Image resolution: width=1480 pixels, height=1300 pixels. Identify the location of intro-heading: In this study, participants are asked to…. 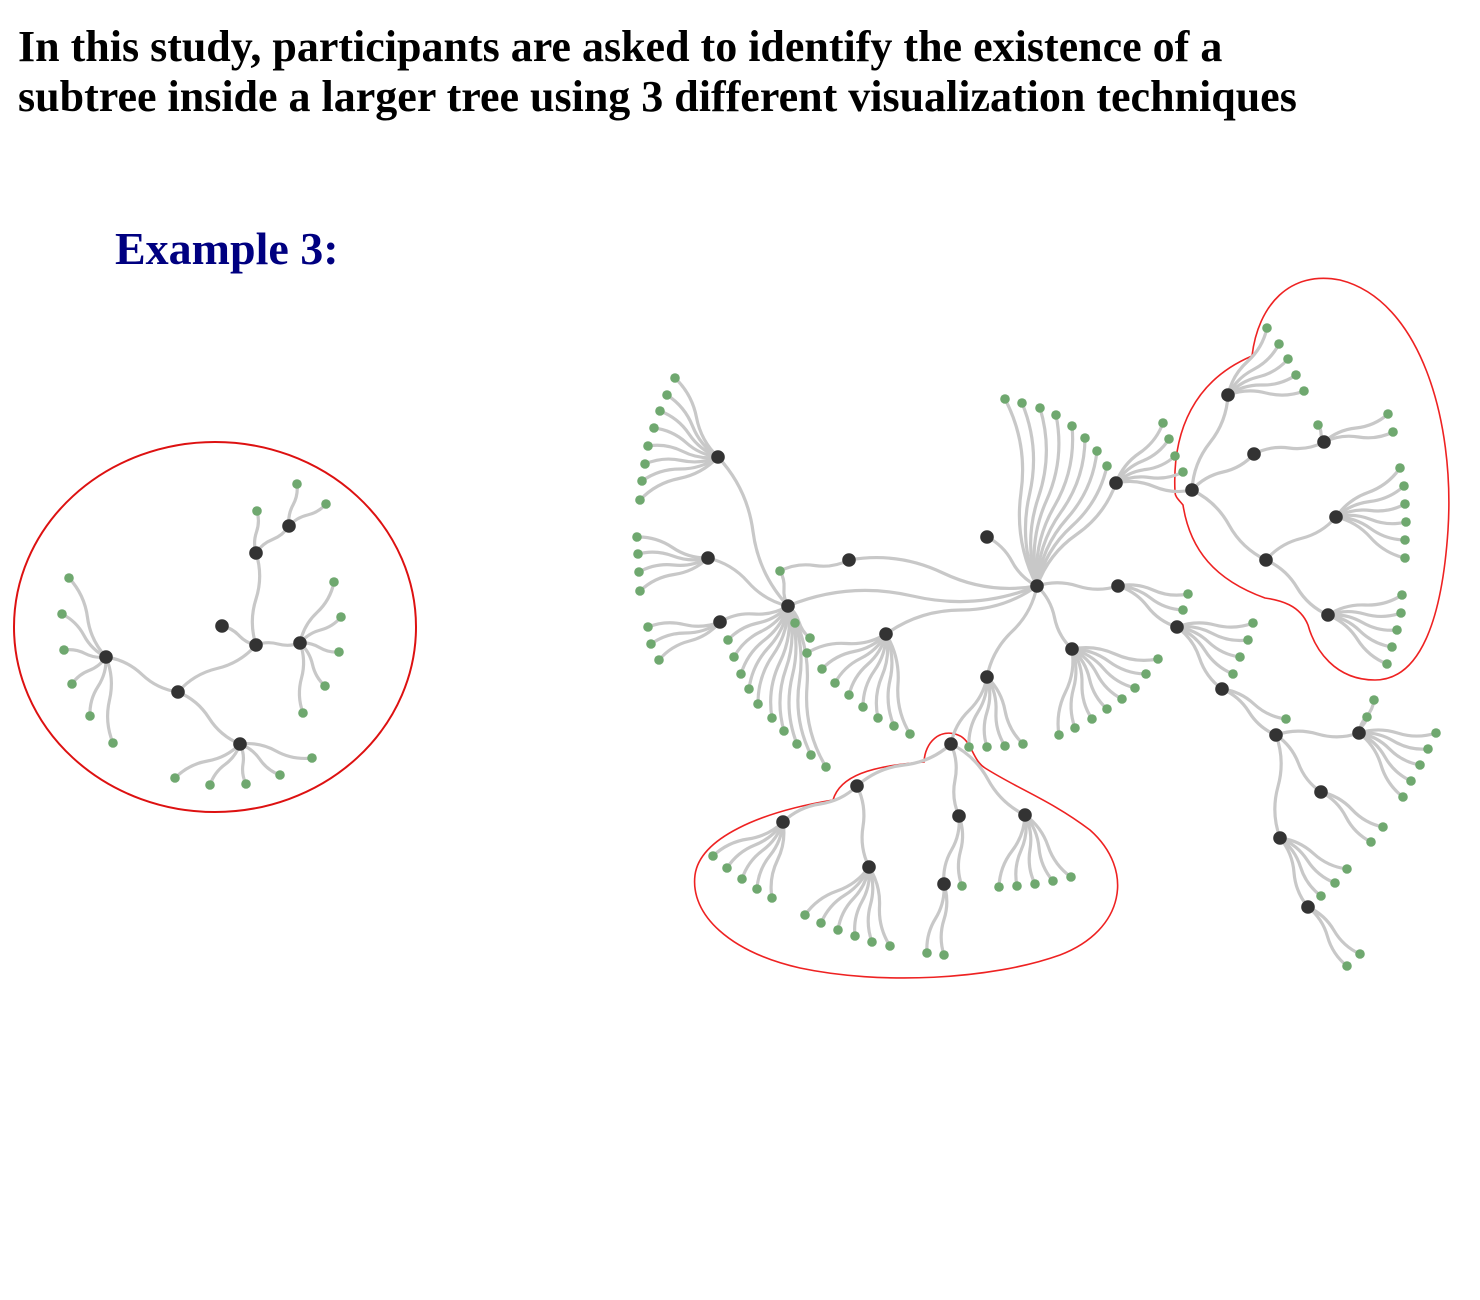
(748, 72).